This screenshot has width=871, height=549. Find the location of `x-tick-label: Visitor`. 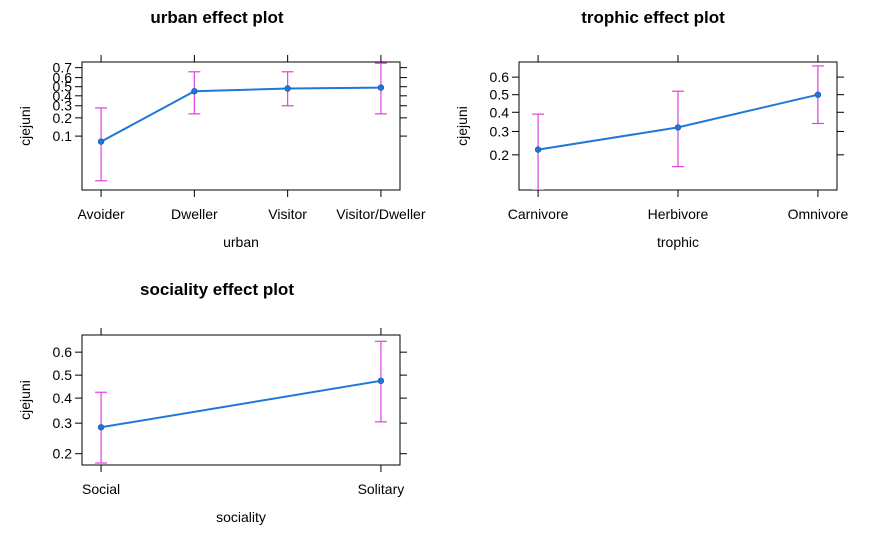

x-tick-label: Visitor is located at coordinates (287, 214).